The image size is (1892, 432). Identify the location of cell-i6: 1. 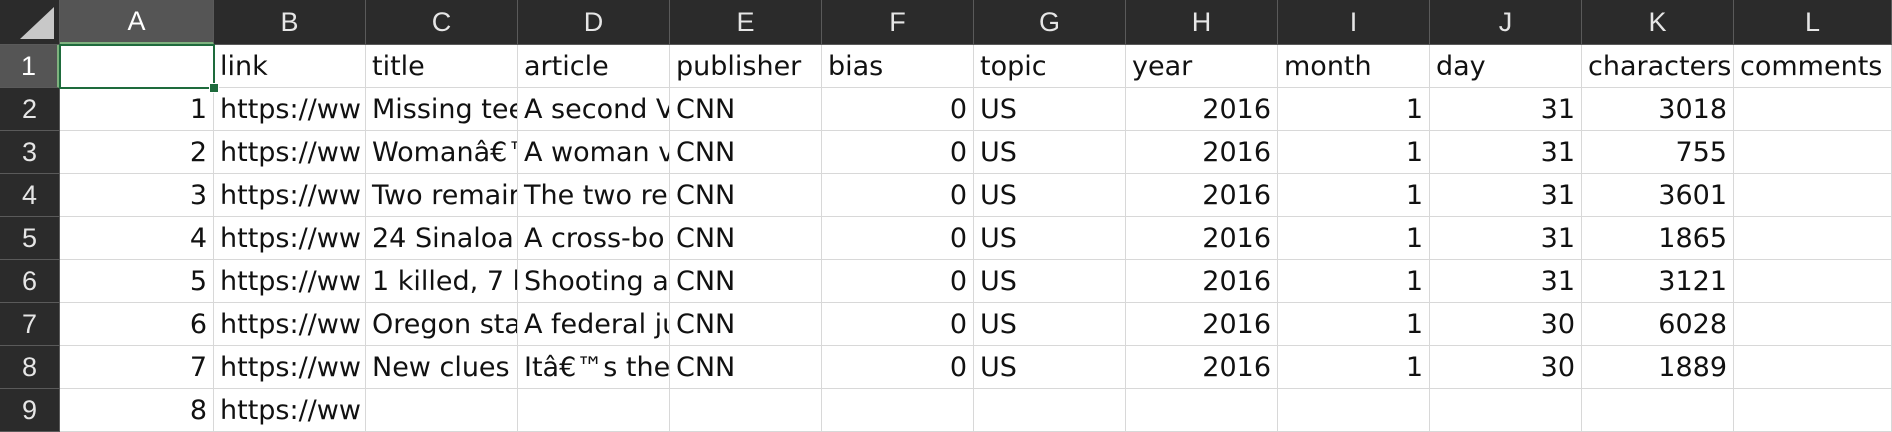
(1354, 281).